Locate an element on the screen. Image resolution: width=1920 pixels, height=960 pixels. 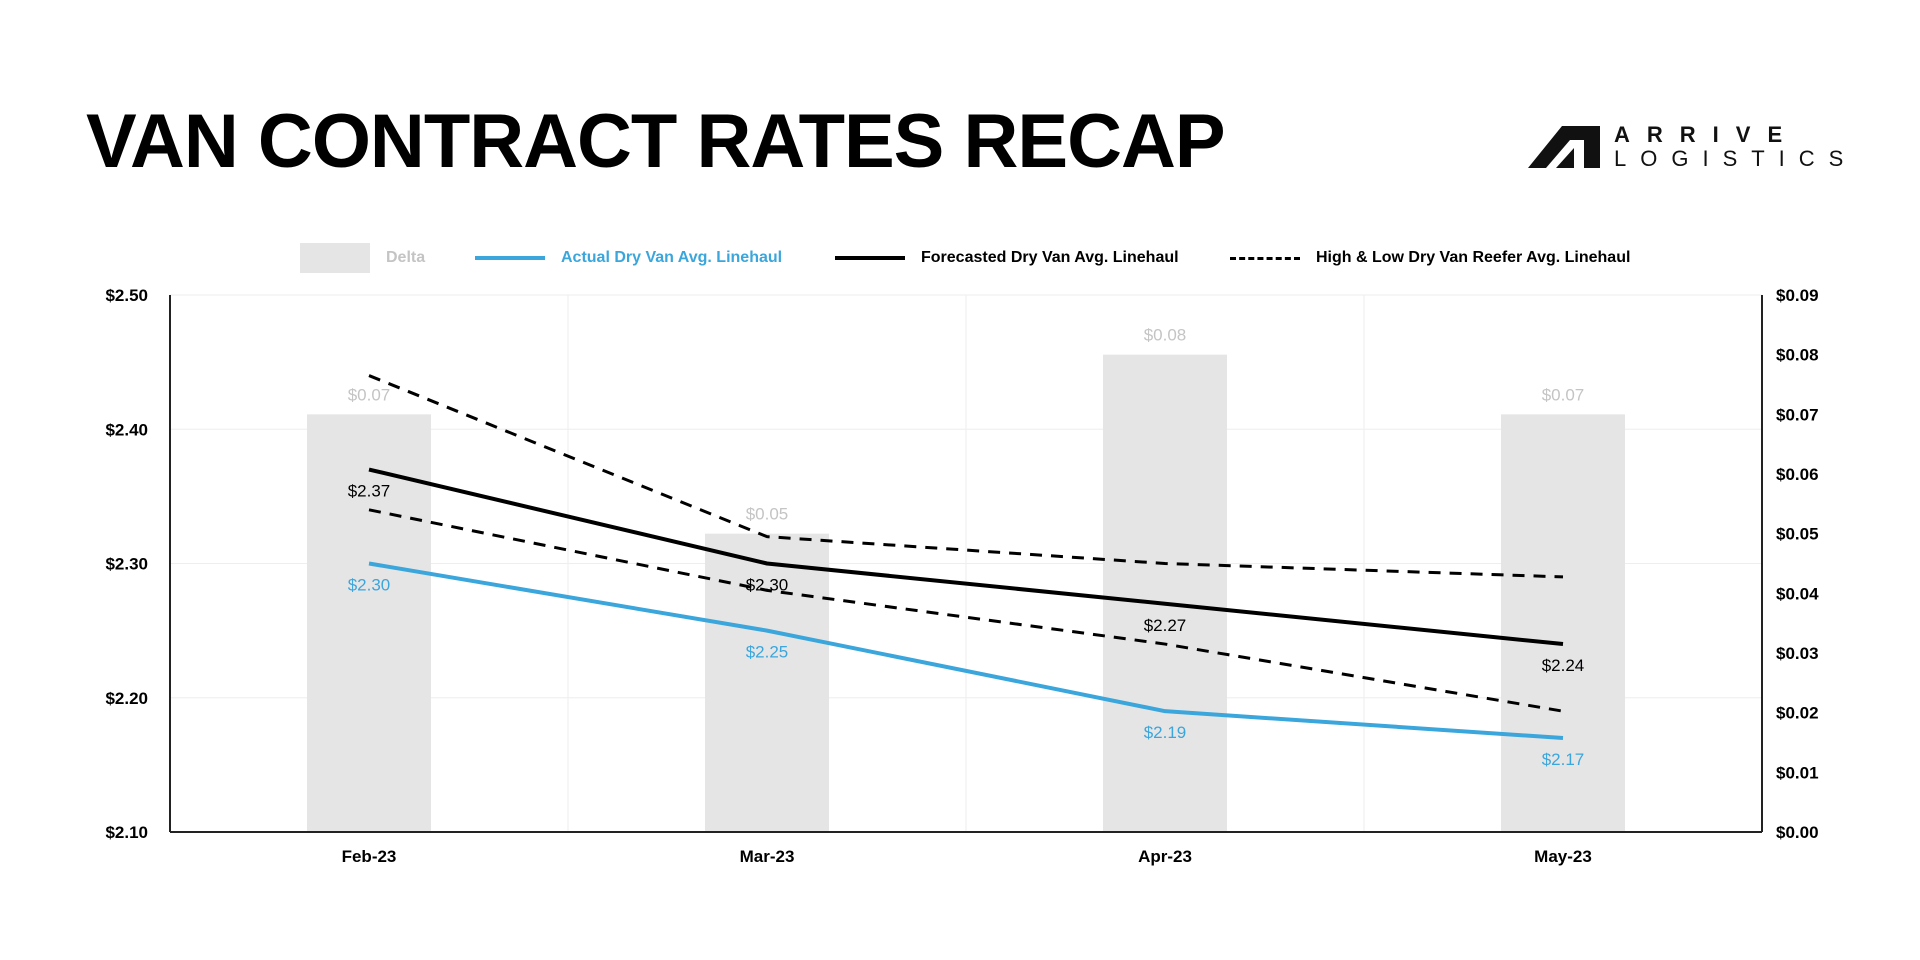
y-left-tick-label: $2.50 is located at coordinates (126, 295).